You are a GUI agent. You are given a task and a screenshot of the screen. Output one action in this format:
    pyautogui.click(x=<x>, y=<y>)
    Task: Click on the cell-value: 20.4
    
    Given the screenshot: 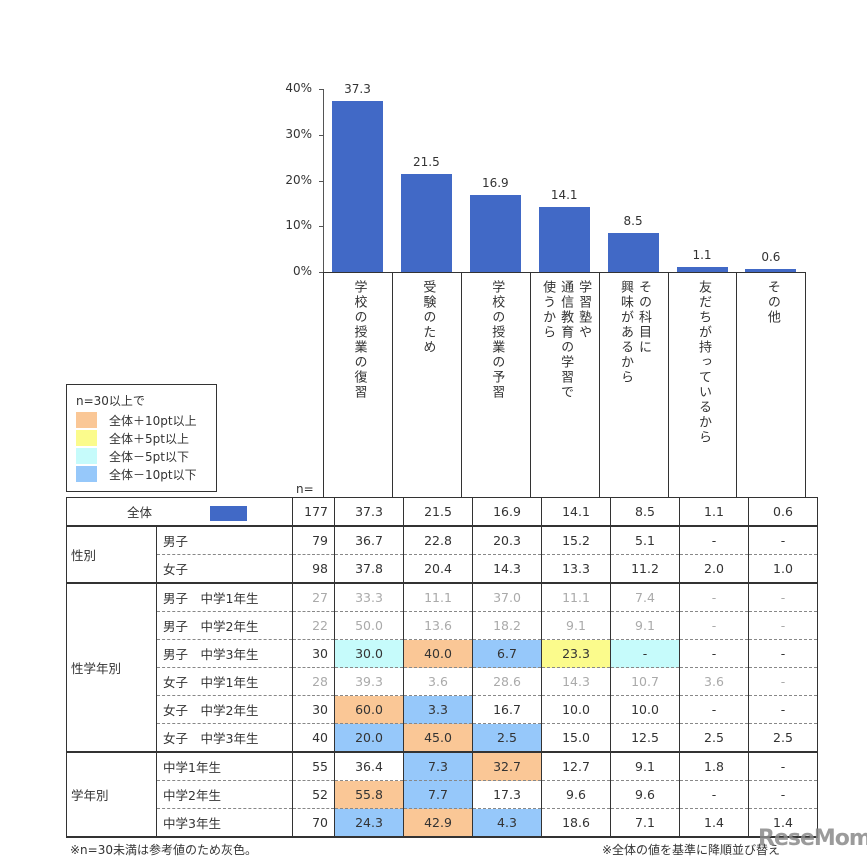 What is the action you would take?
    pyautogui.click(x=438, y=568)
    